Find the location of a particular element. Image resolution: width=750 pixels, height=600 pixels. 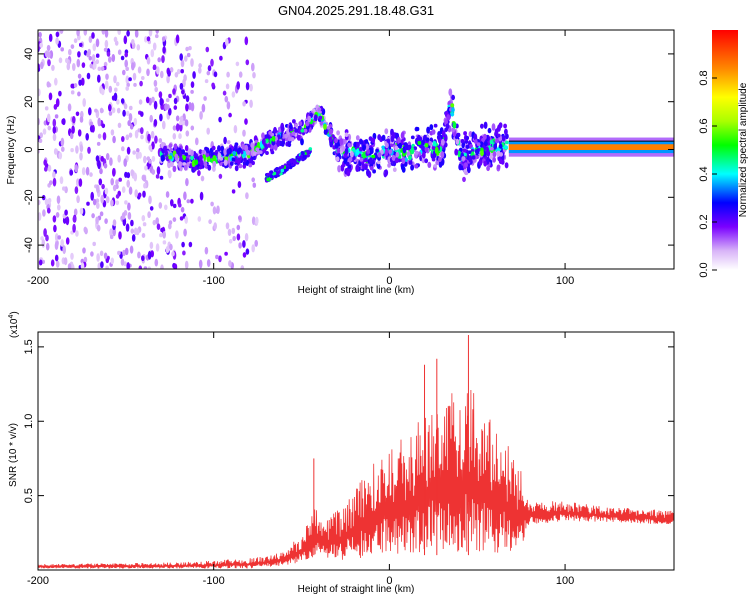

spectrogram-y-tick-label: 20 is located at coordinates (29, 102).